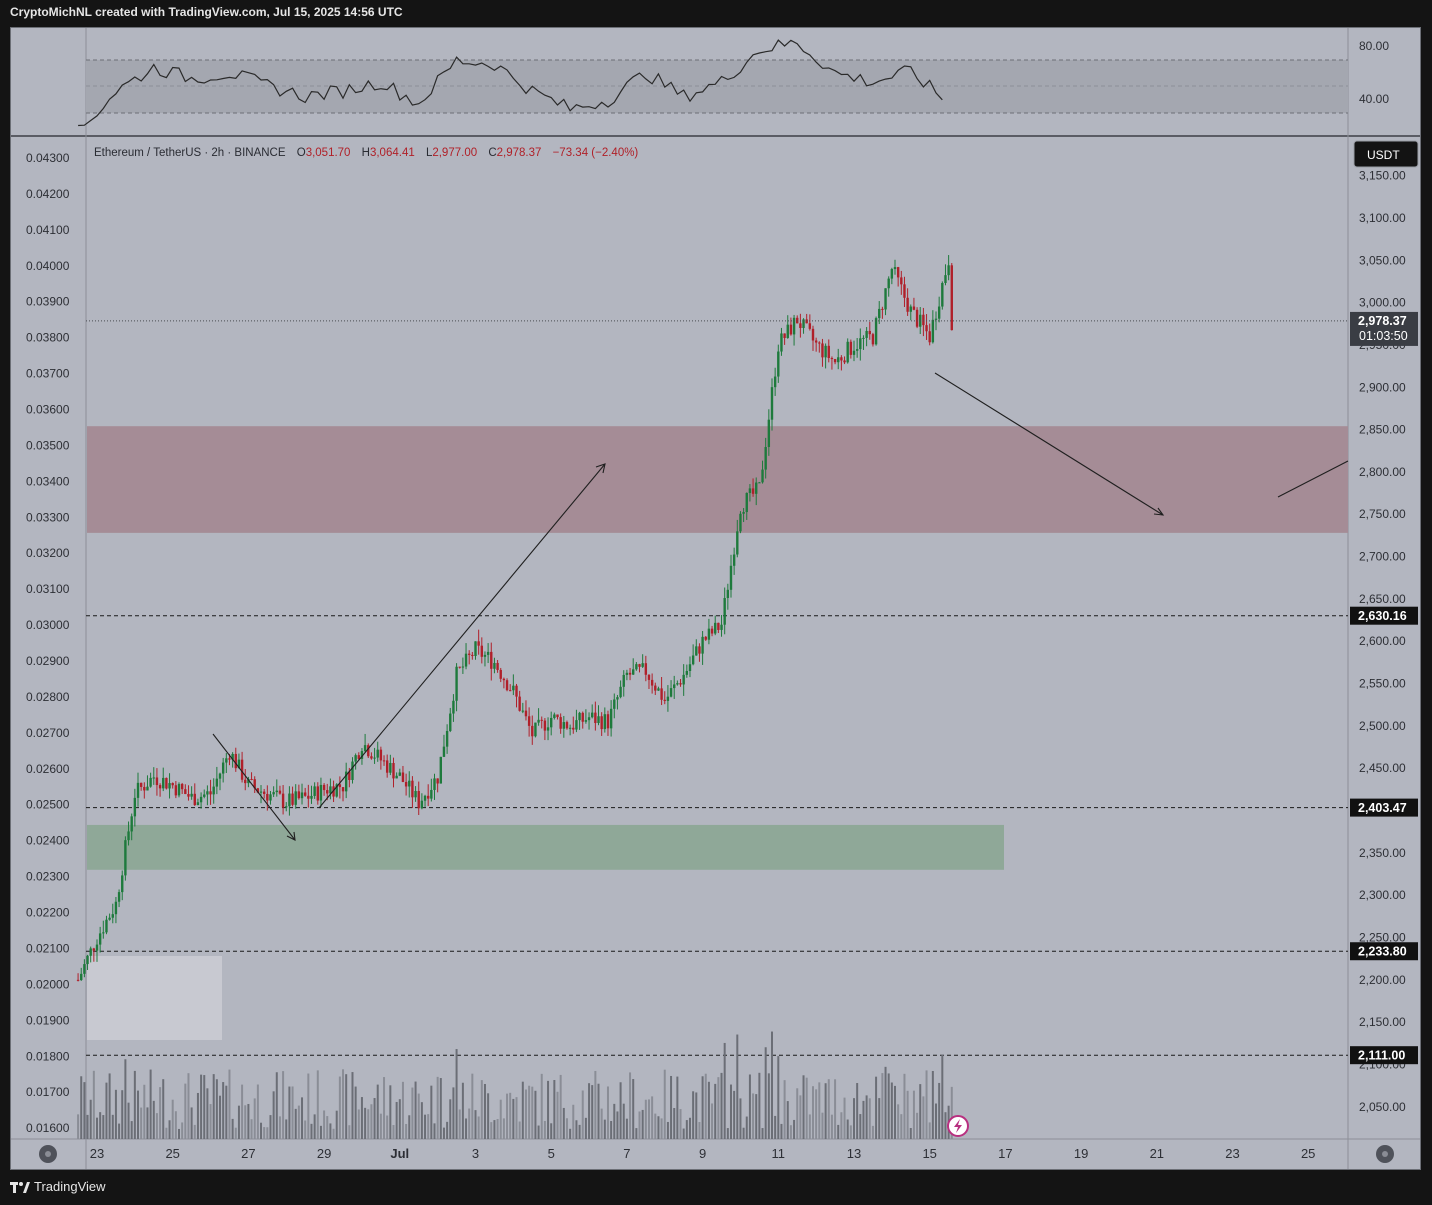  I want to click on ratio-tick-label: 0.02200, so click(48, 913).